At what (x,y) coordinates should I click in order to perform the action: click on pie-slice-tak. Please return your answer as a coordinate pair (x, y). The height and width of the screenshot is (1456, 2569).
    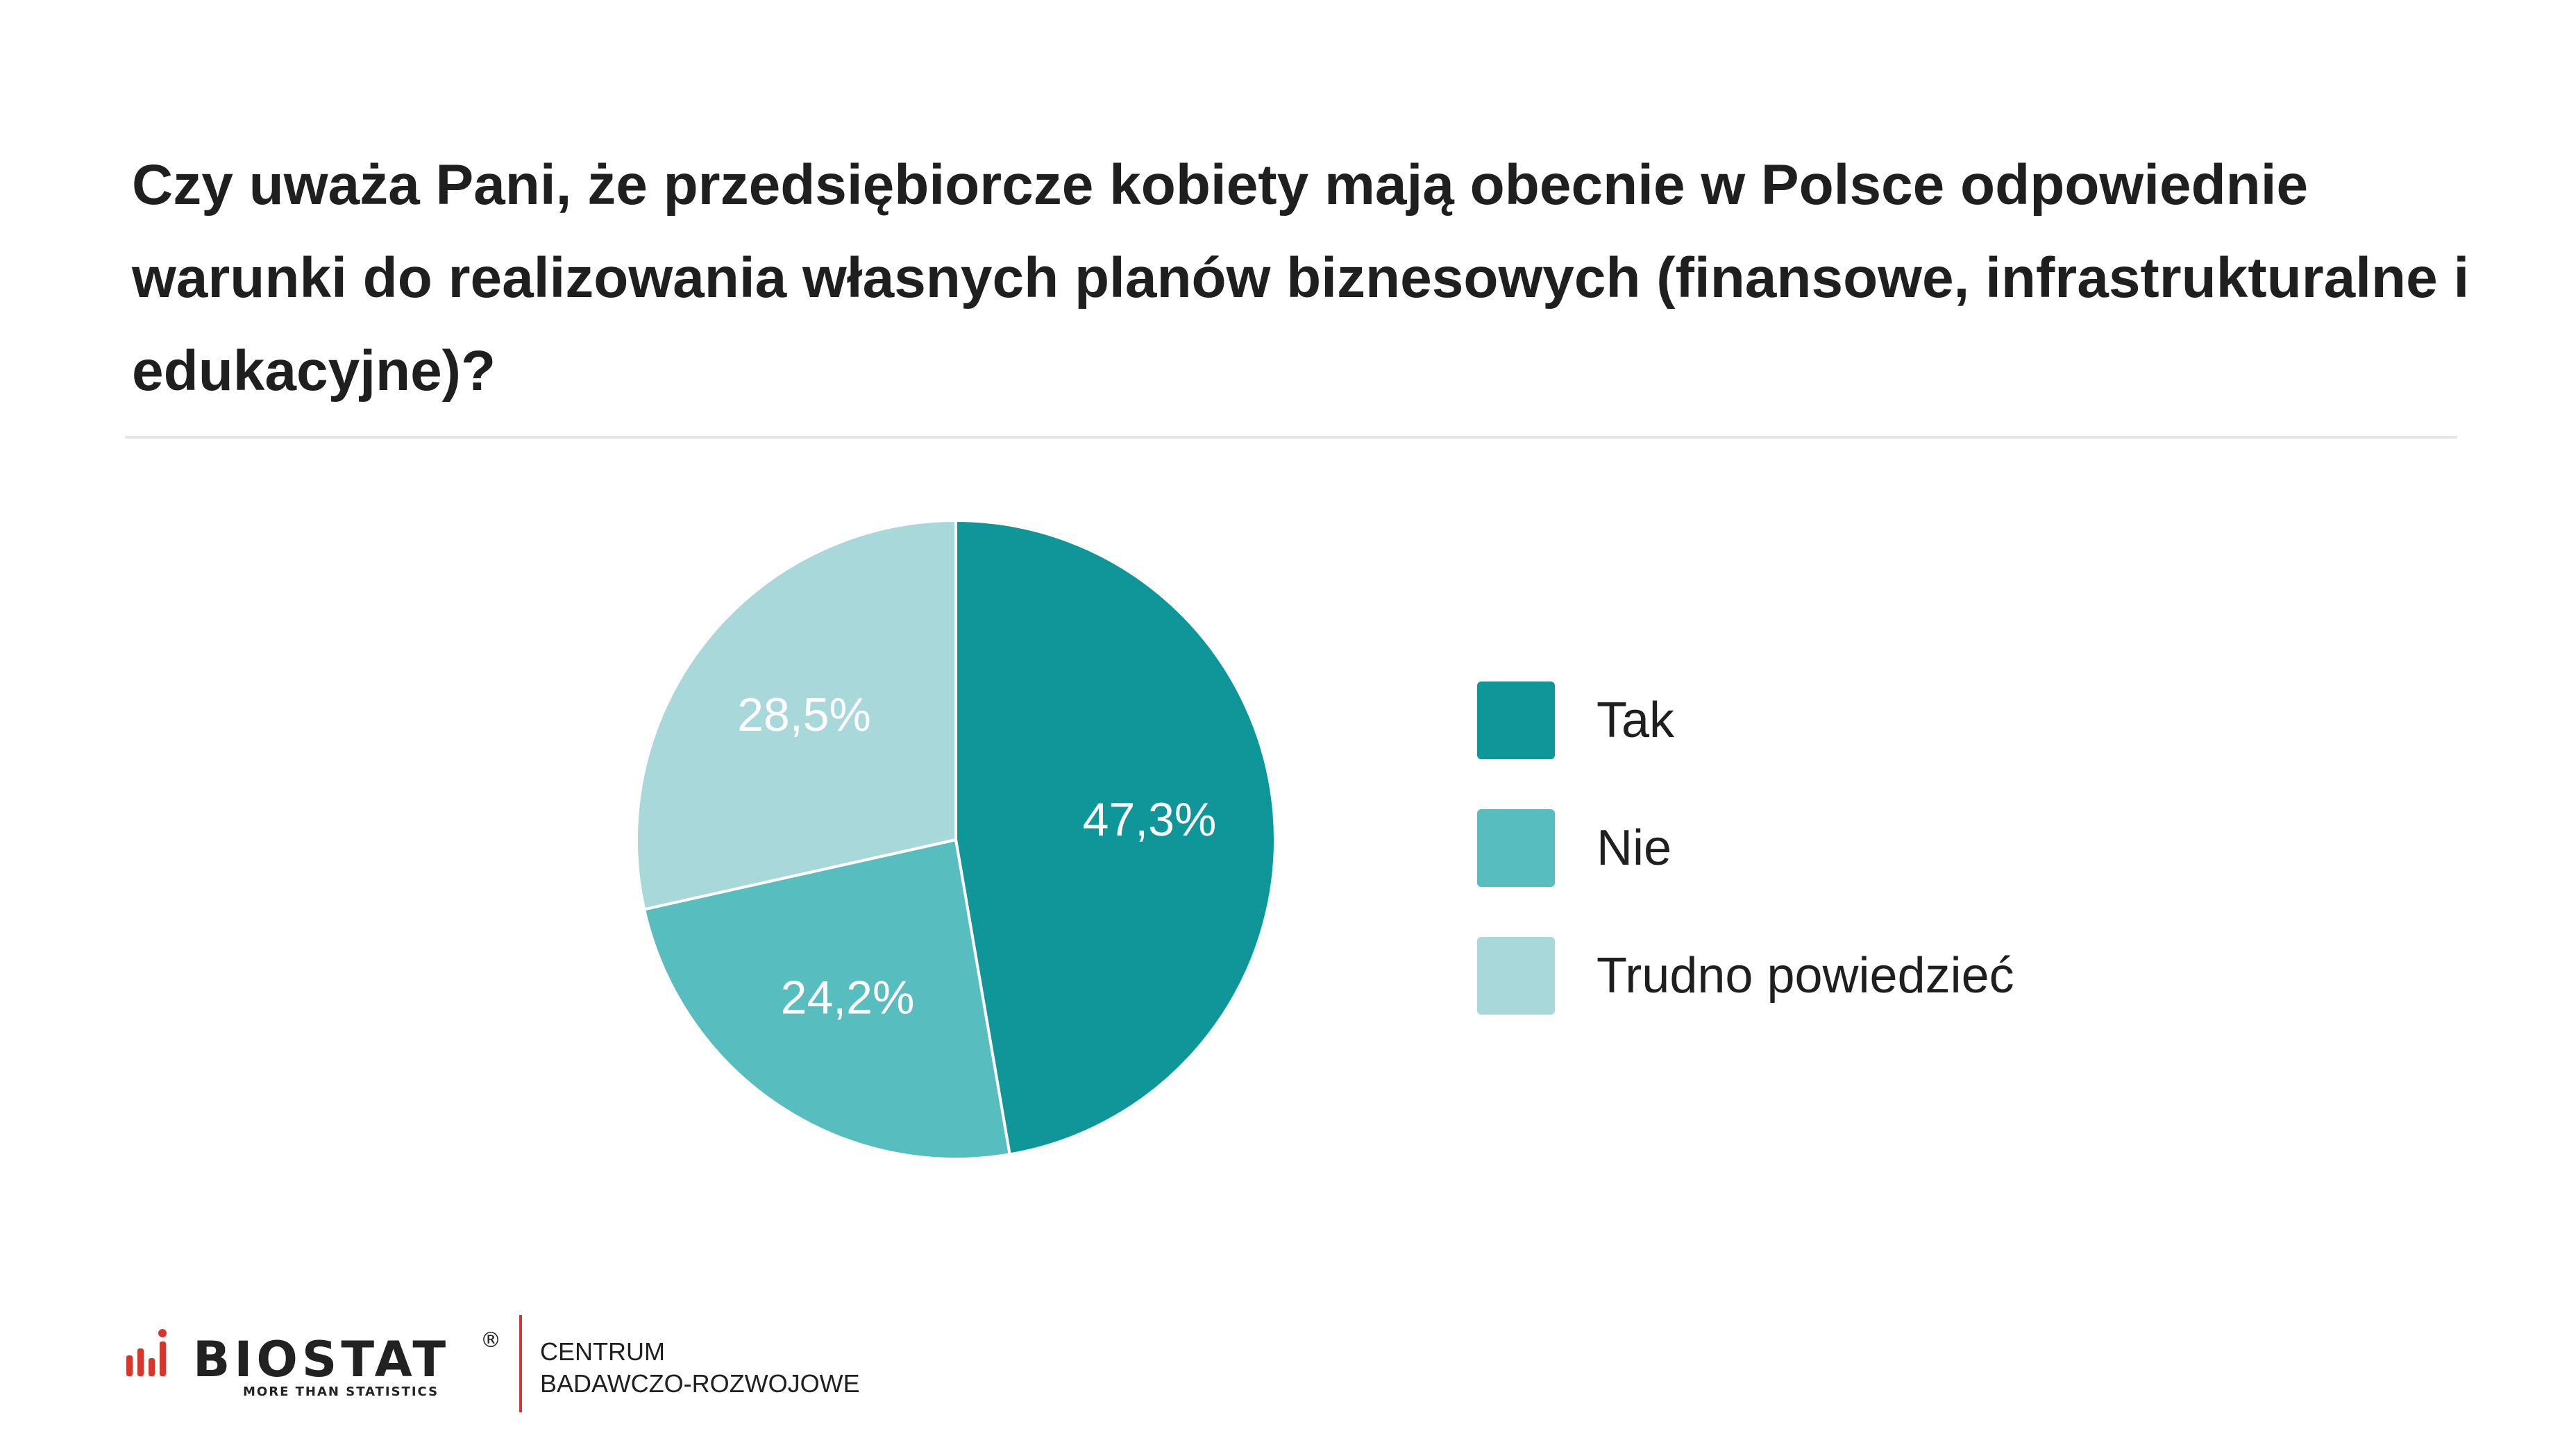
    Looking at the image, I should click on (1115, 837).